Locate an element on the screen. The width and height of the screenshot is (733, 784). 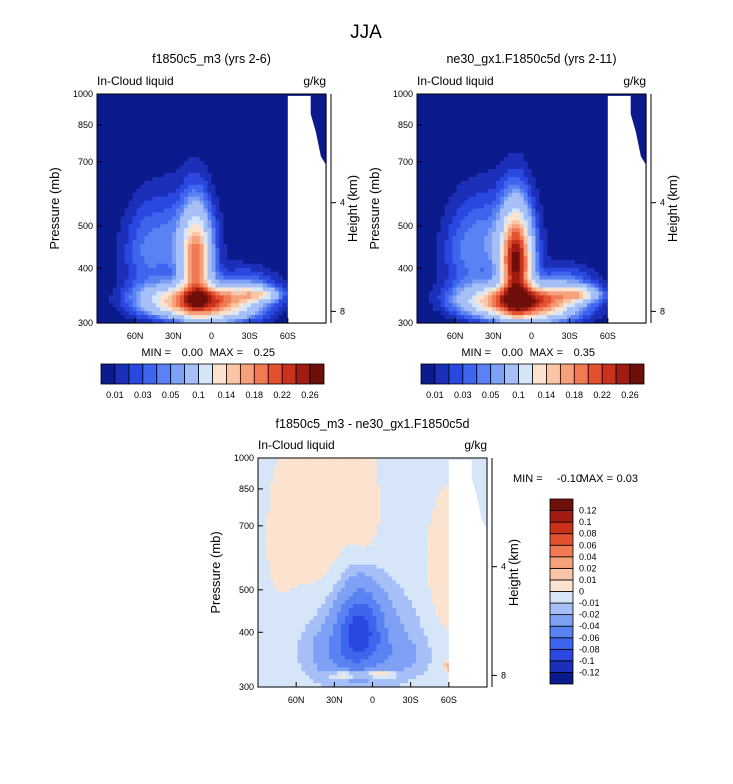
x-tick-label: 30S is located at coordinates (250, 336).